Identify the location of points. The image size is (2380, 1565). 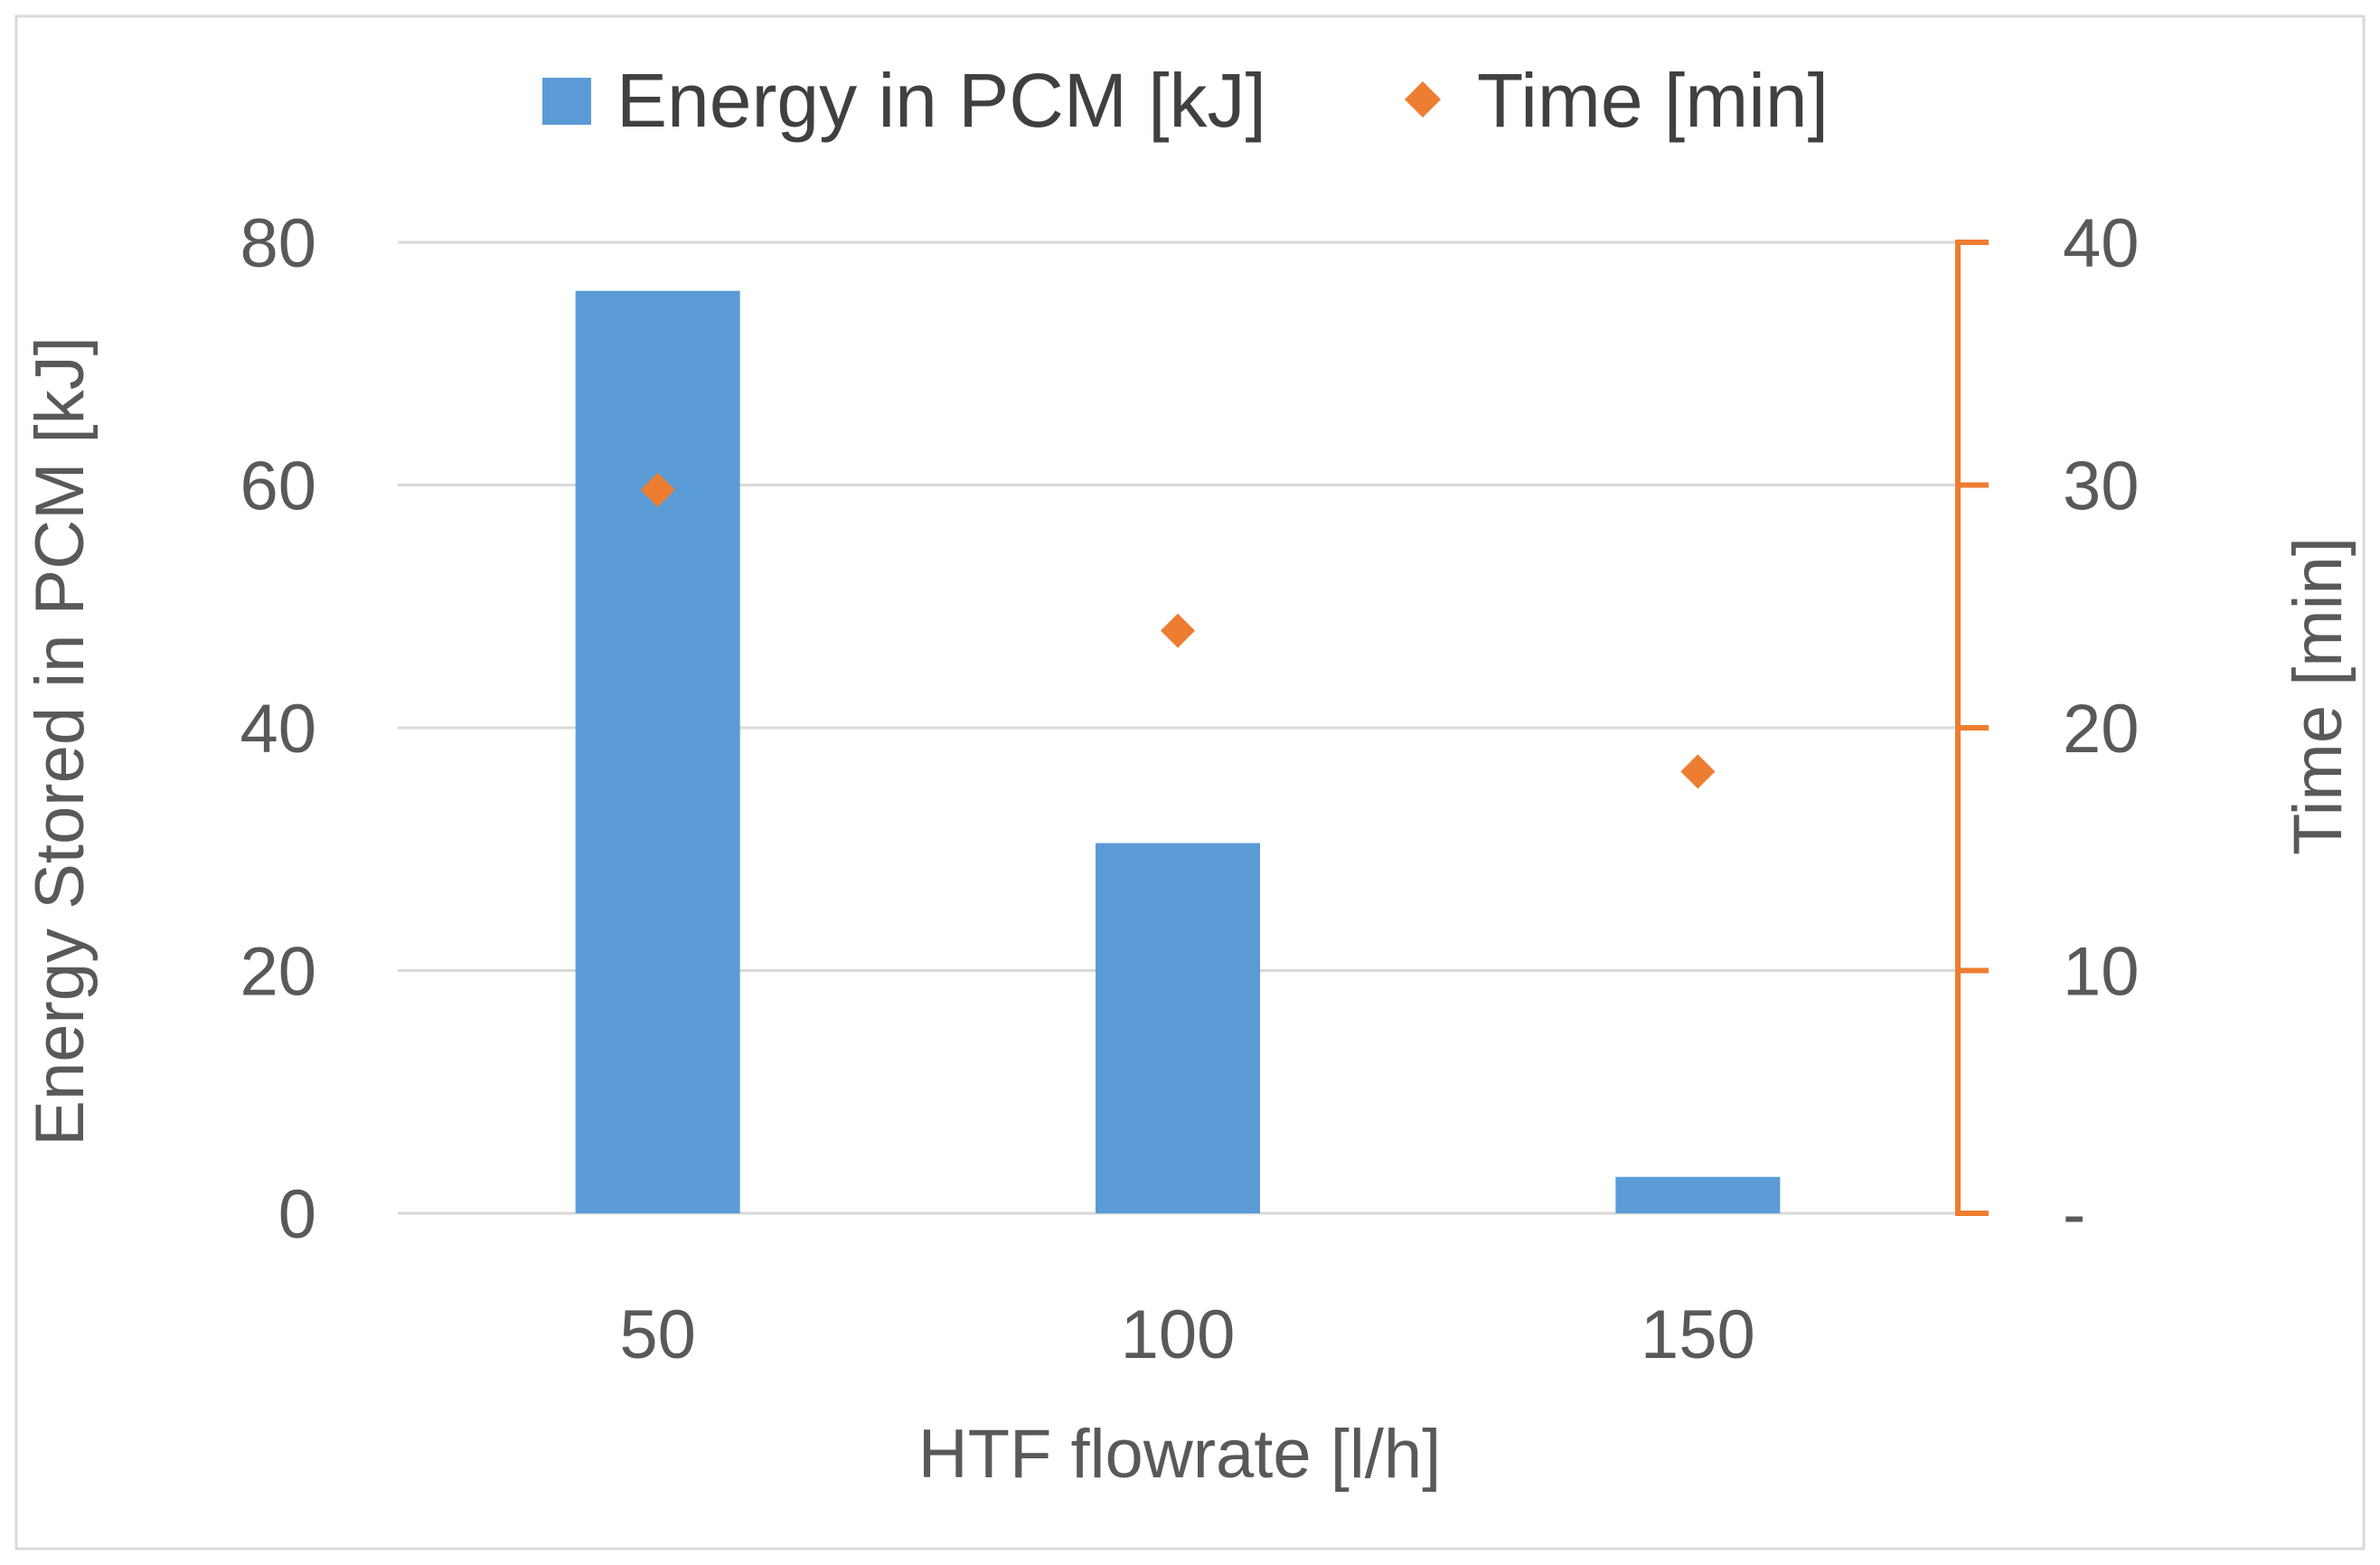
(1178, 630).